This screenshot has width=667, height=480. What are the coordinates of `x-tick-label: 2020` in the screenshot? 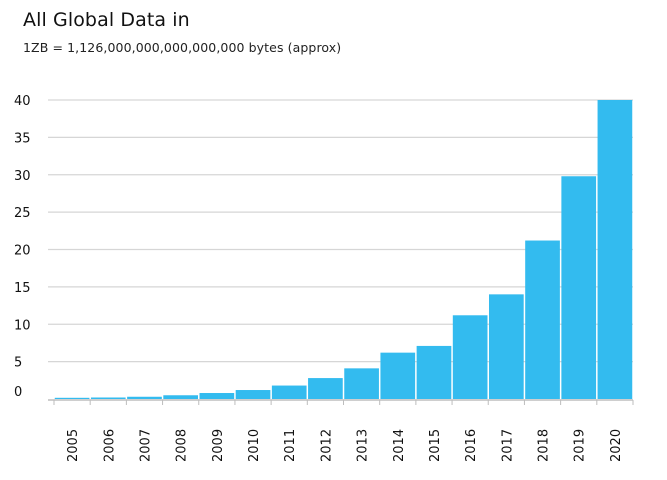 It's located at (616, 445).